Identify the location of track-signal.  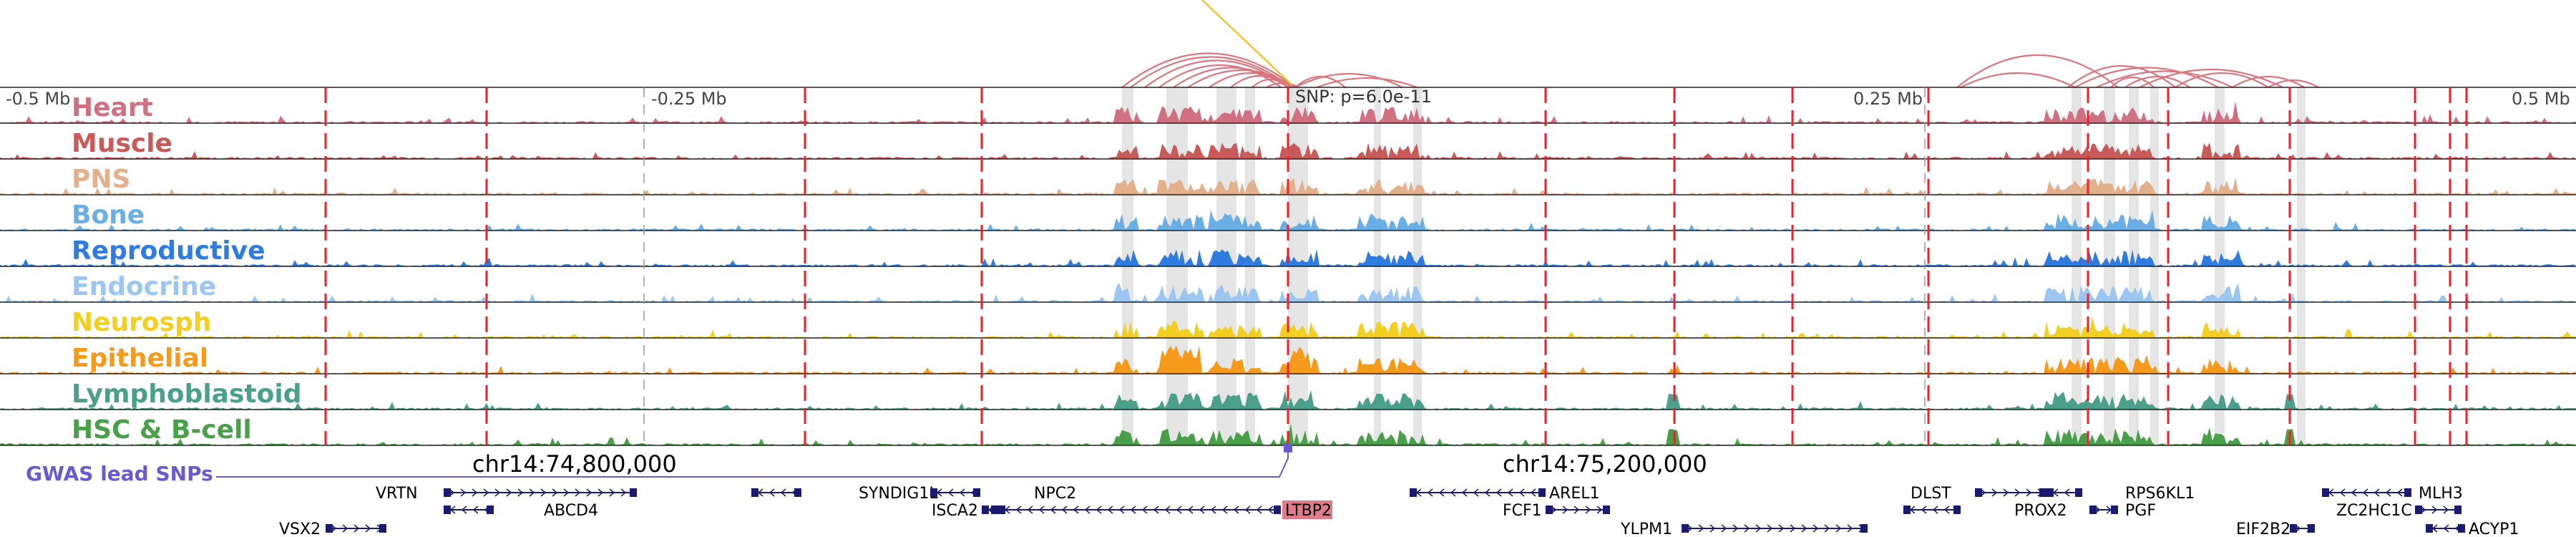
(1288, 150).